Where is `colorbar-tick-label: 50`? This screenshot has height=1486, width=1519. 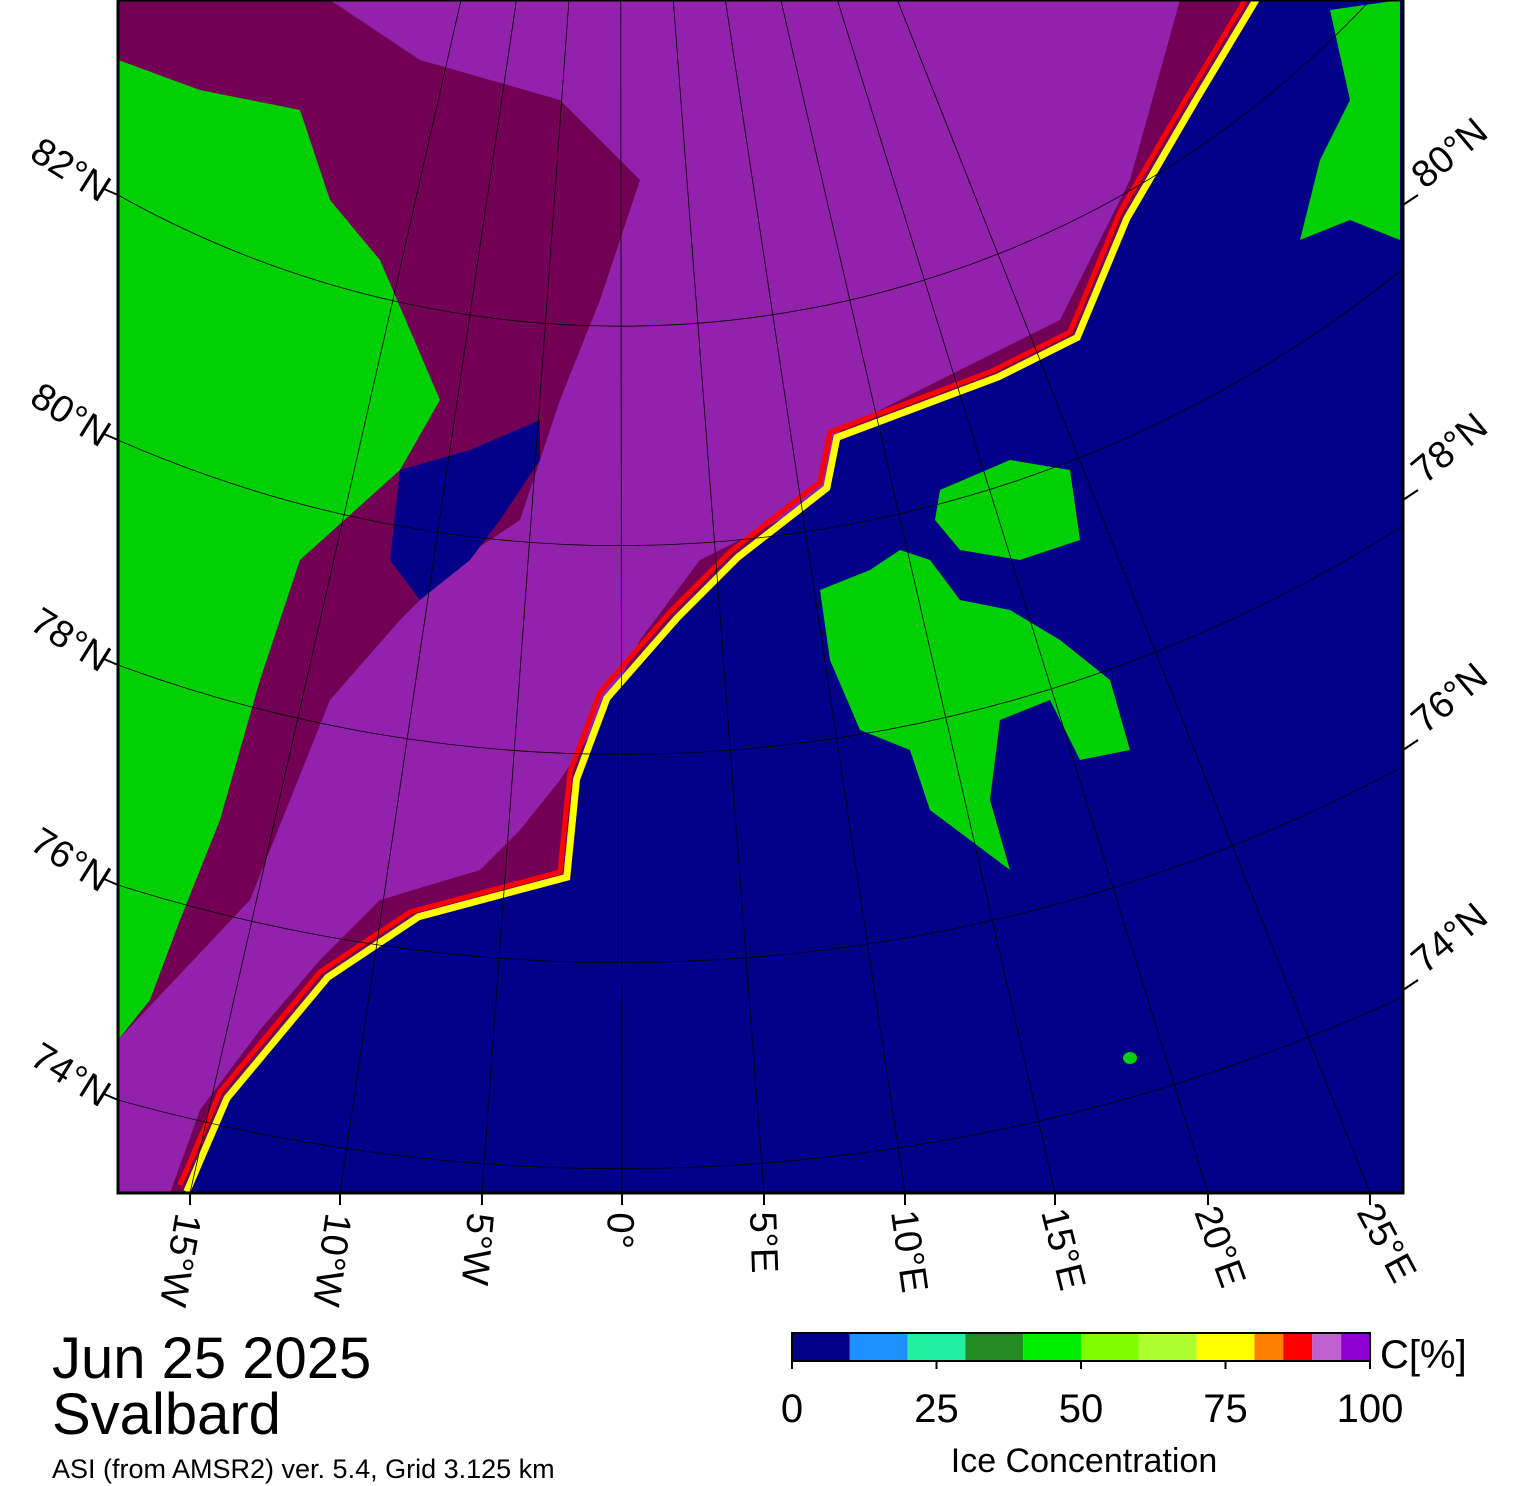 colorbar-tick-label: 50 is located at coordinates (1081, 1409).